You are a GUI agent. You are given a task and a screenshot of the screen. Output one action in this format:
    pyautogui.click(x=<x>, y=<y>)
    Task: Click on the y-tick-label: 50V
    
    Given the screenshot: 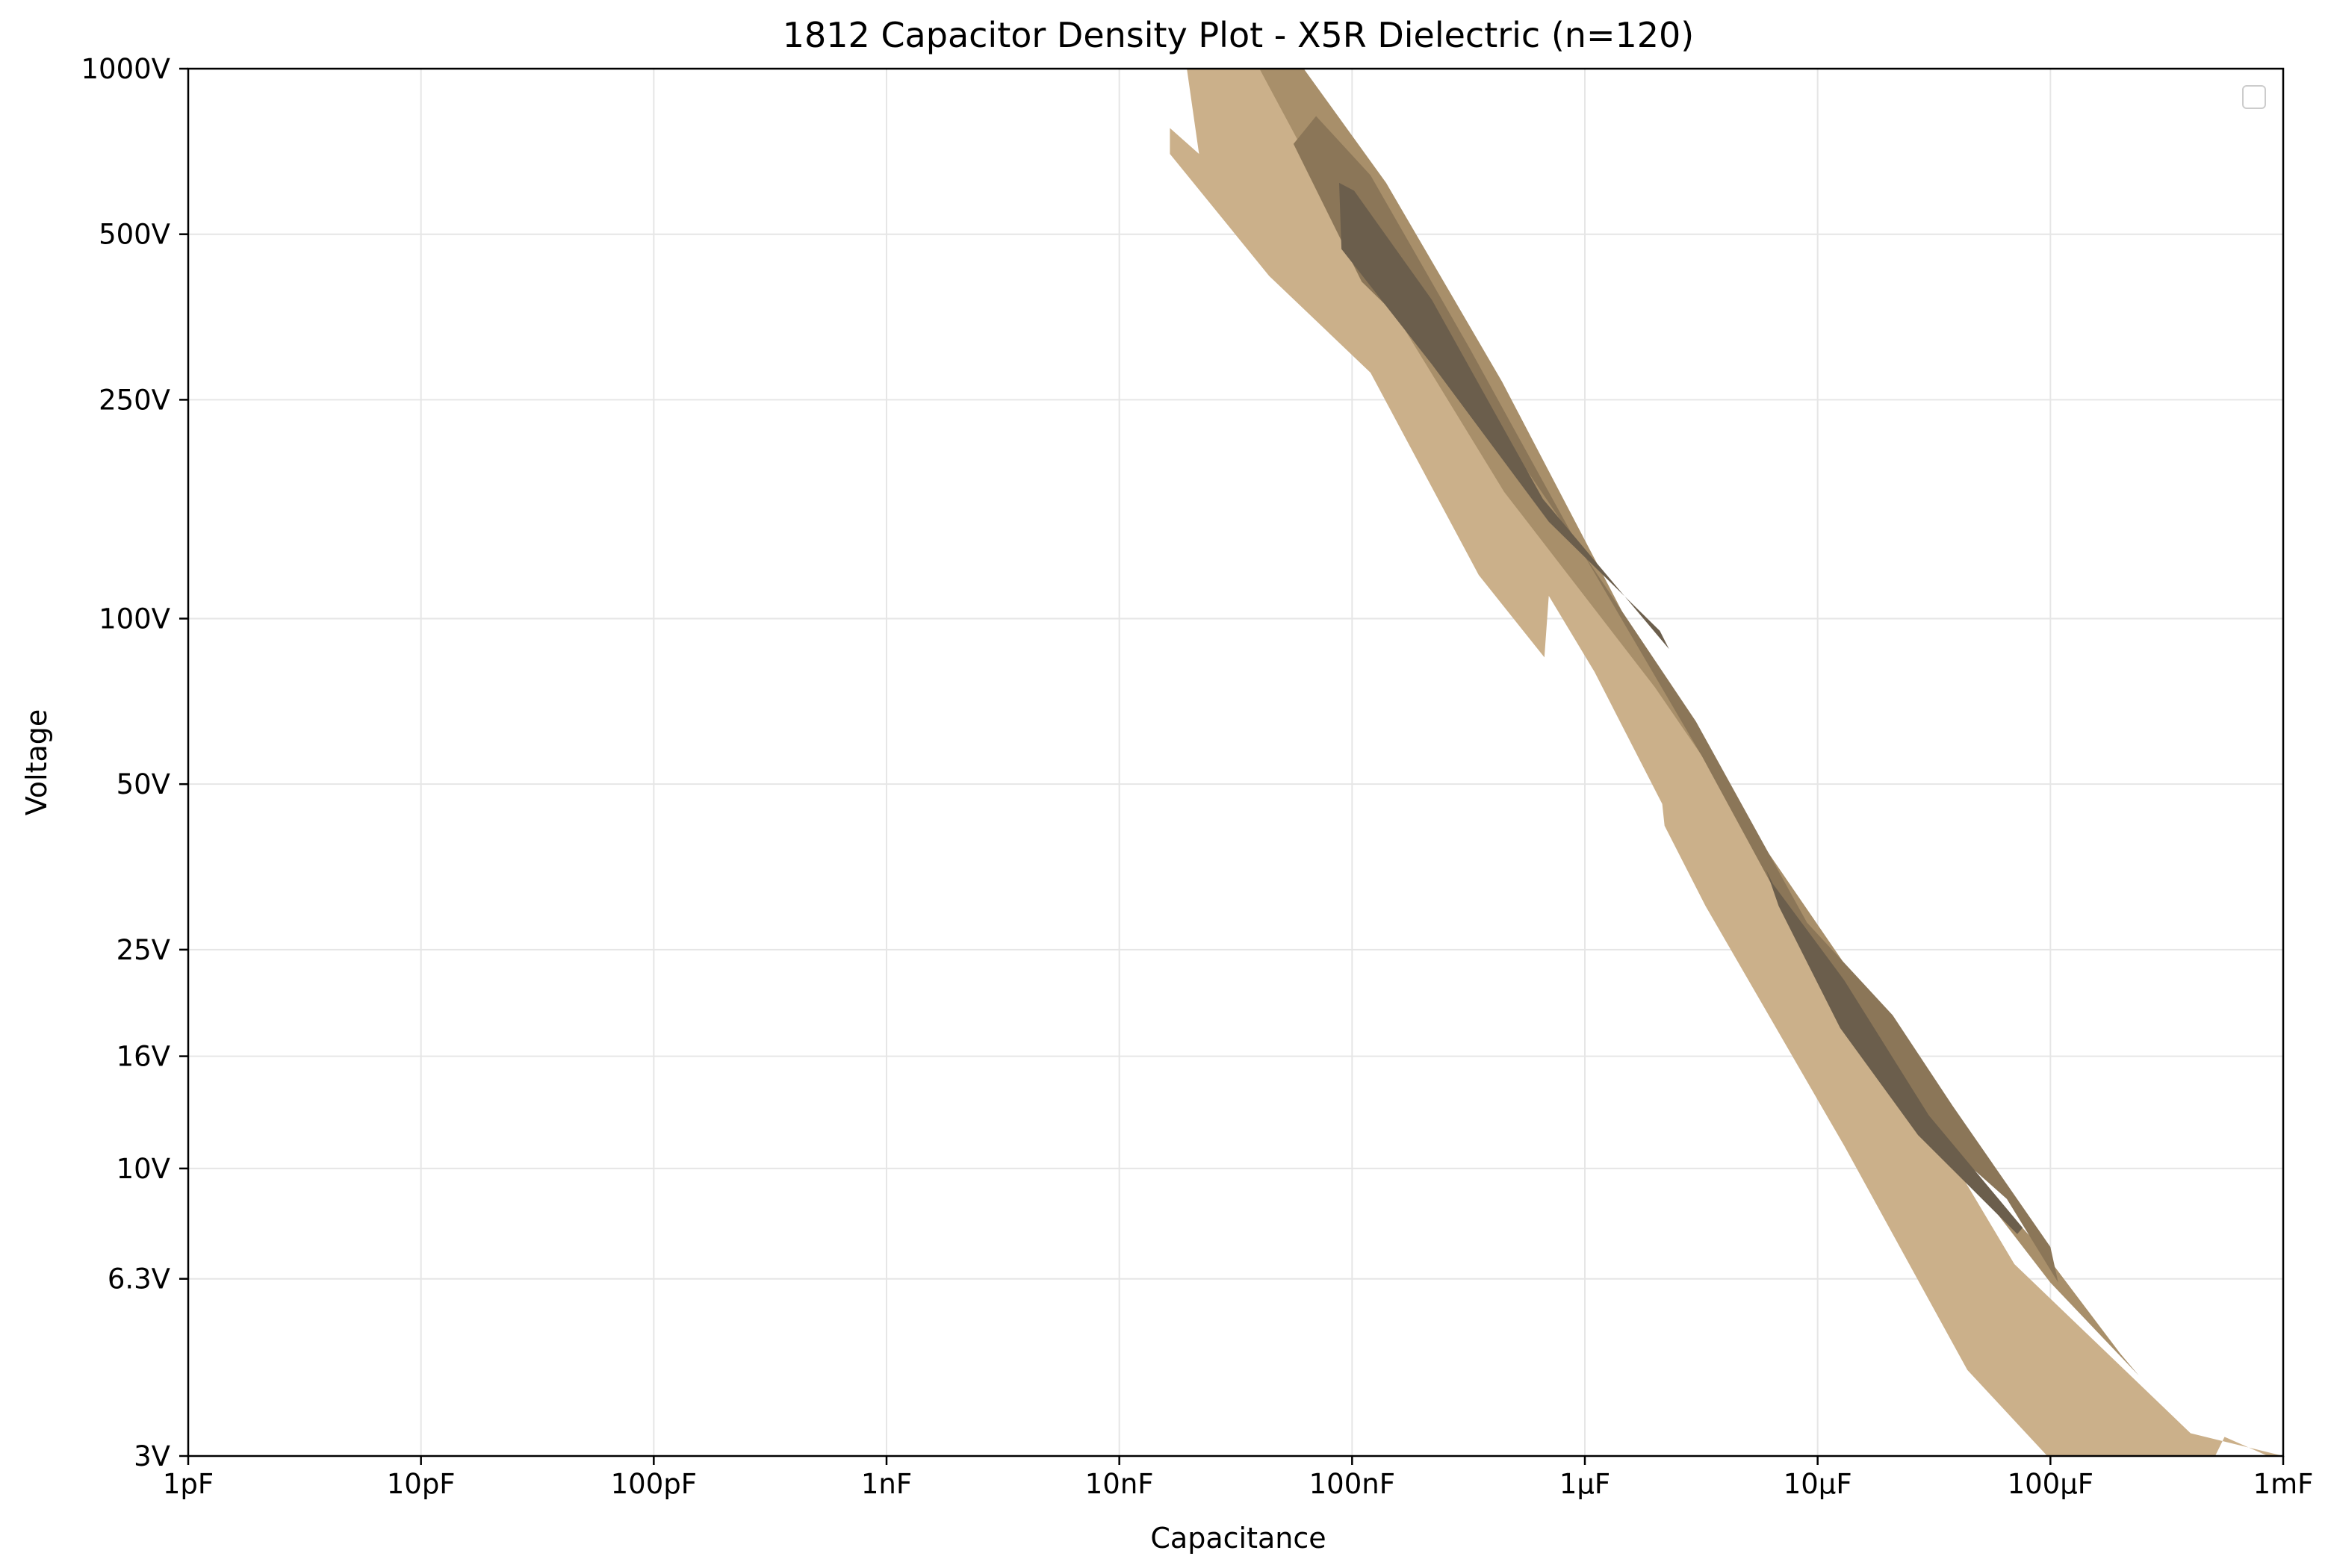 What is the action you would take?
    pyautogui.click(x=143, y=784)
    